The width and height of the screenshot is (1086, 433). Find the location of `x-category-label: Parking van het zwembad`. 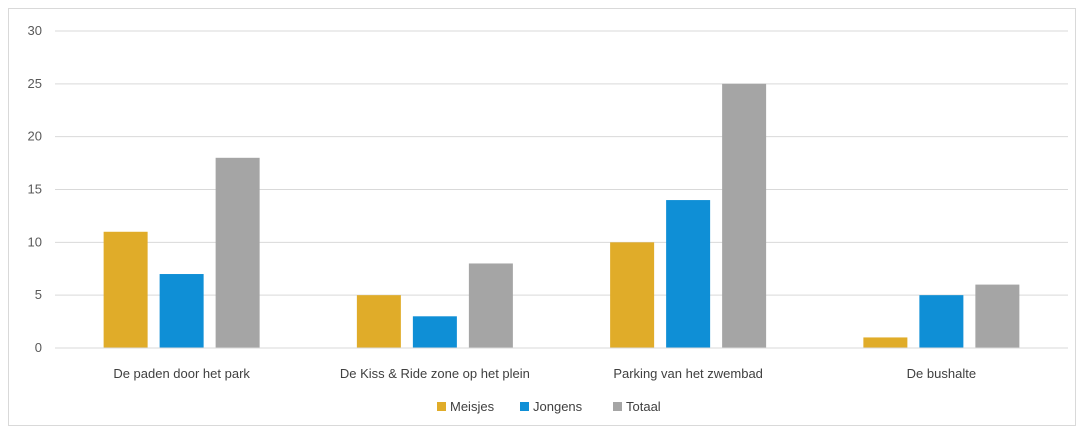

x-category-label: Parking van het zwembad is located at coordinates (688, 373).